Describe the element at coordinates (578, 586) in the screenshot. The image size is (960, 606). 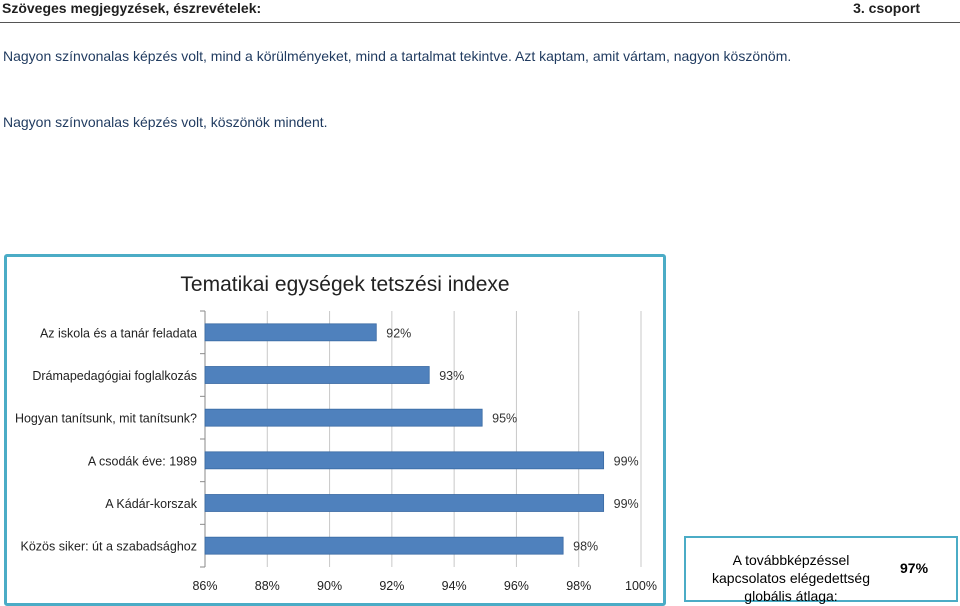
I see `x-tick-label: 98%` at that location.